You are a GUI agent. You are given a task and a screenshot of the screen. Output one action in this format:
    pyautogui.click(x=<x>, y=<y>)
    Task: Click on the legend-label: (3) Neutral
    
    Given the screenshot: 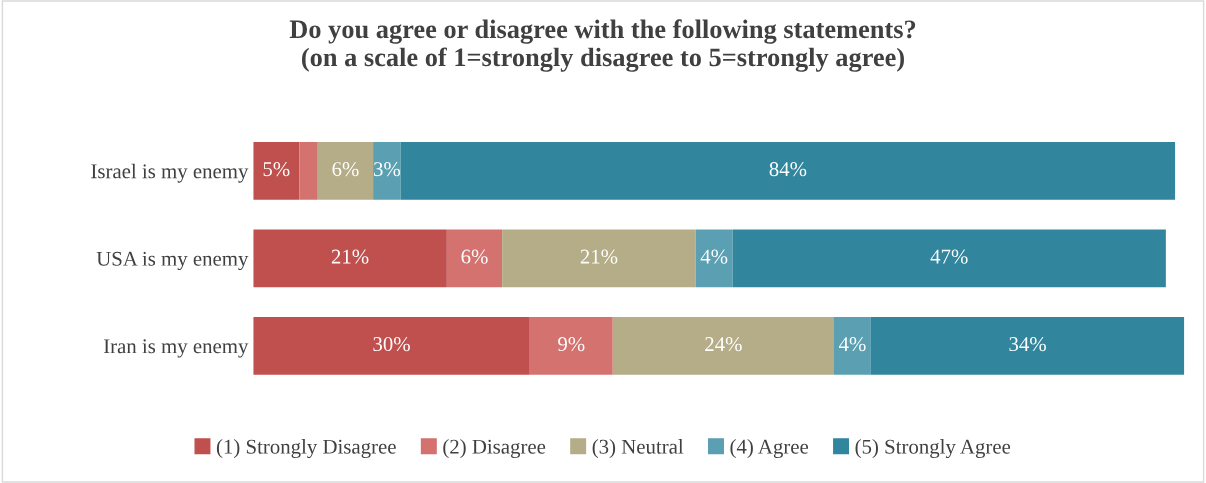 What is the action you would take?
    pyautogui.click(x=638, y=448)
    